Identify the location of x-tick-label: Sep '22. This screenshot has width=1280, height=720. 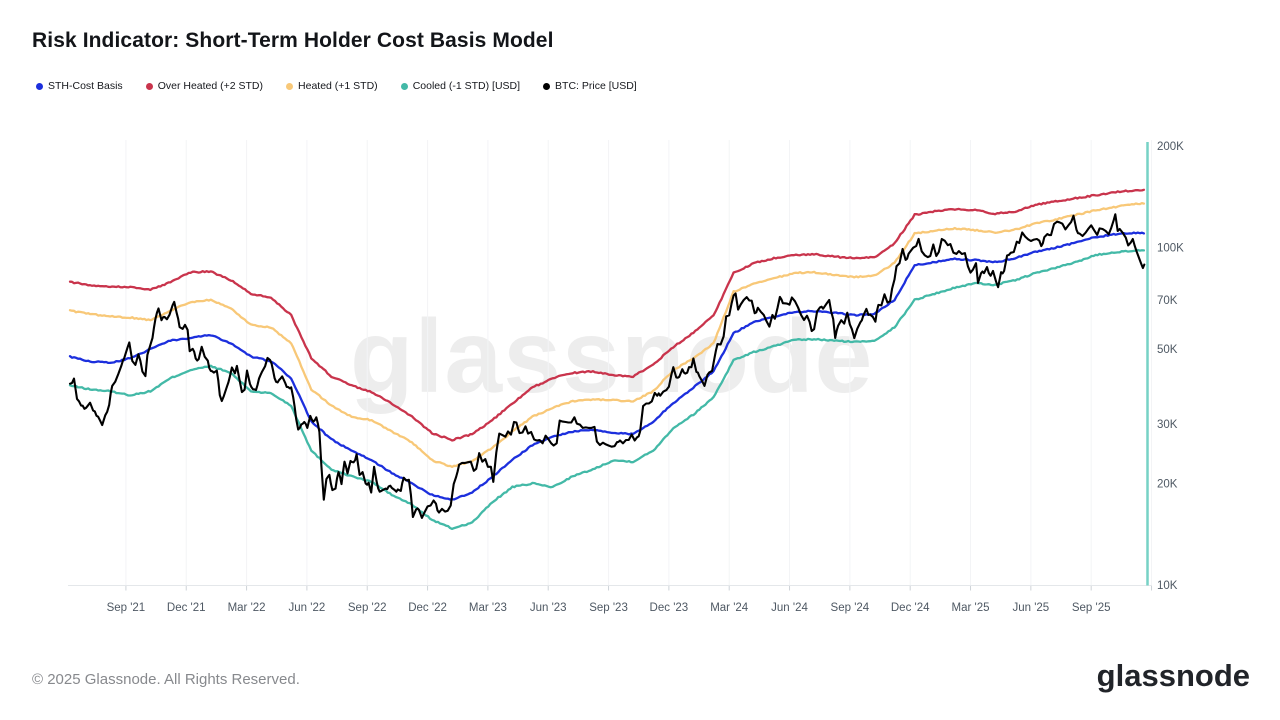
(367, 608).